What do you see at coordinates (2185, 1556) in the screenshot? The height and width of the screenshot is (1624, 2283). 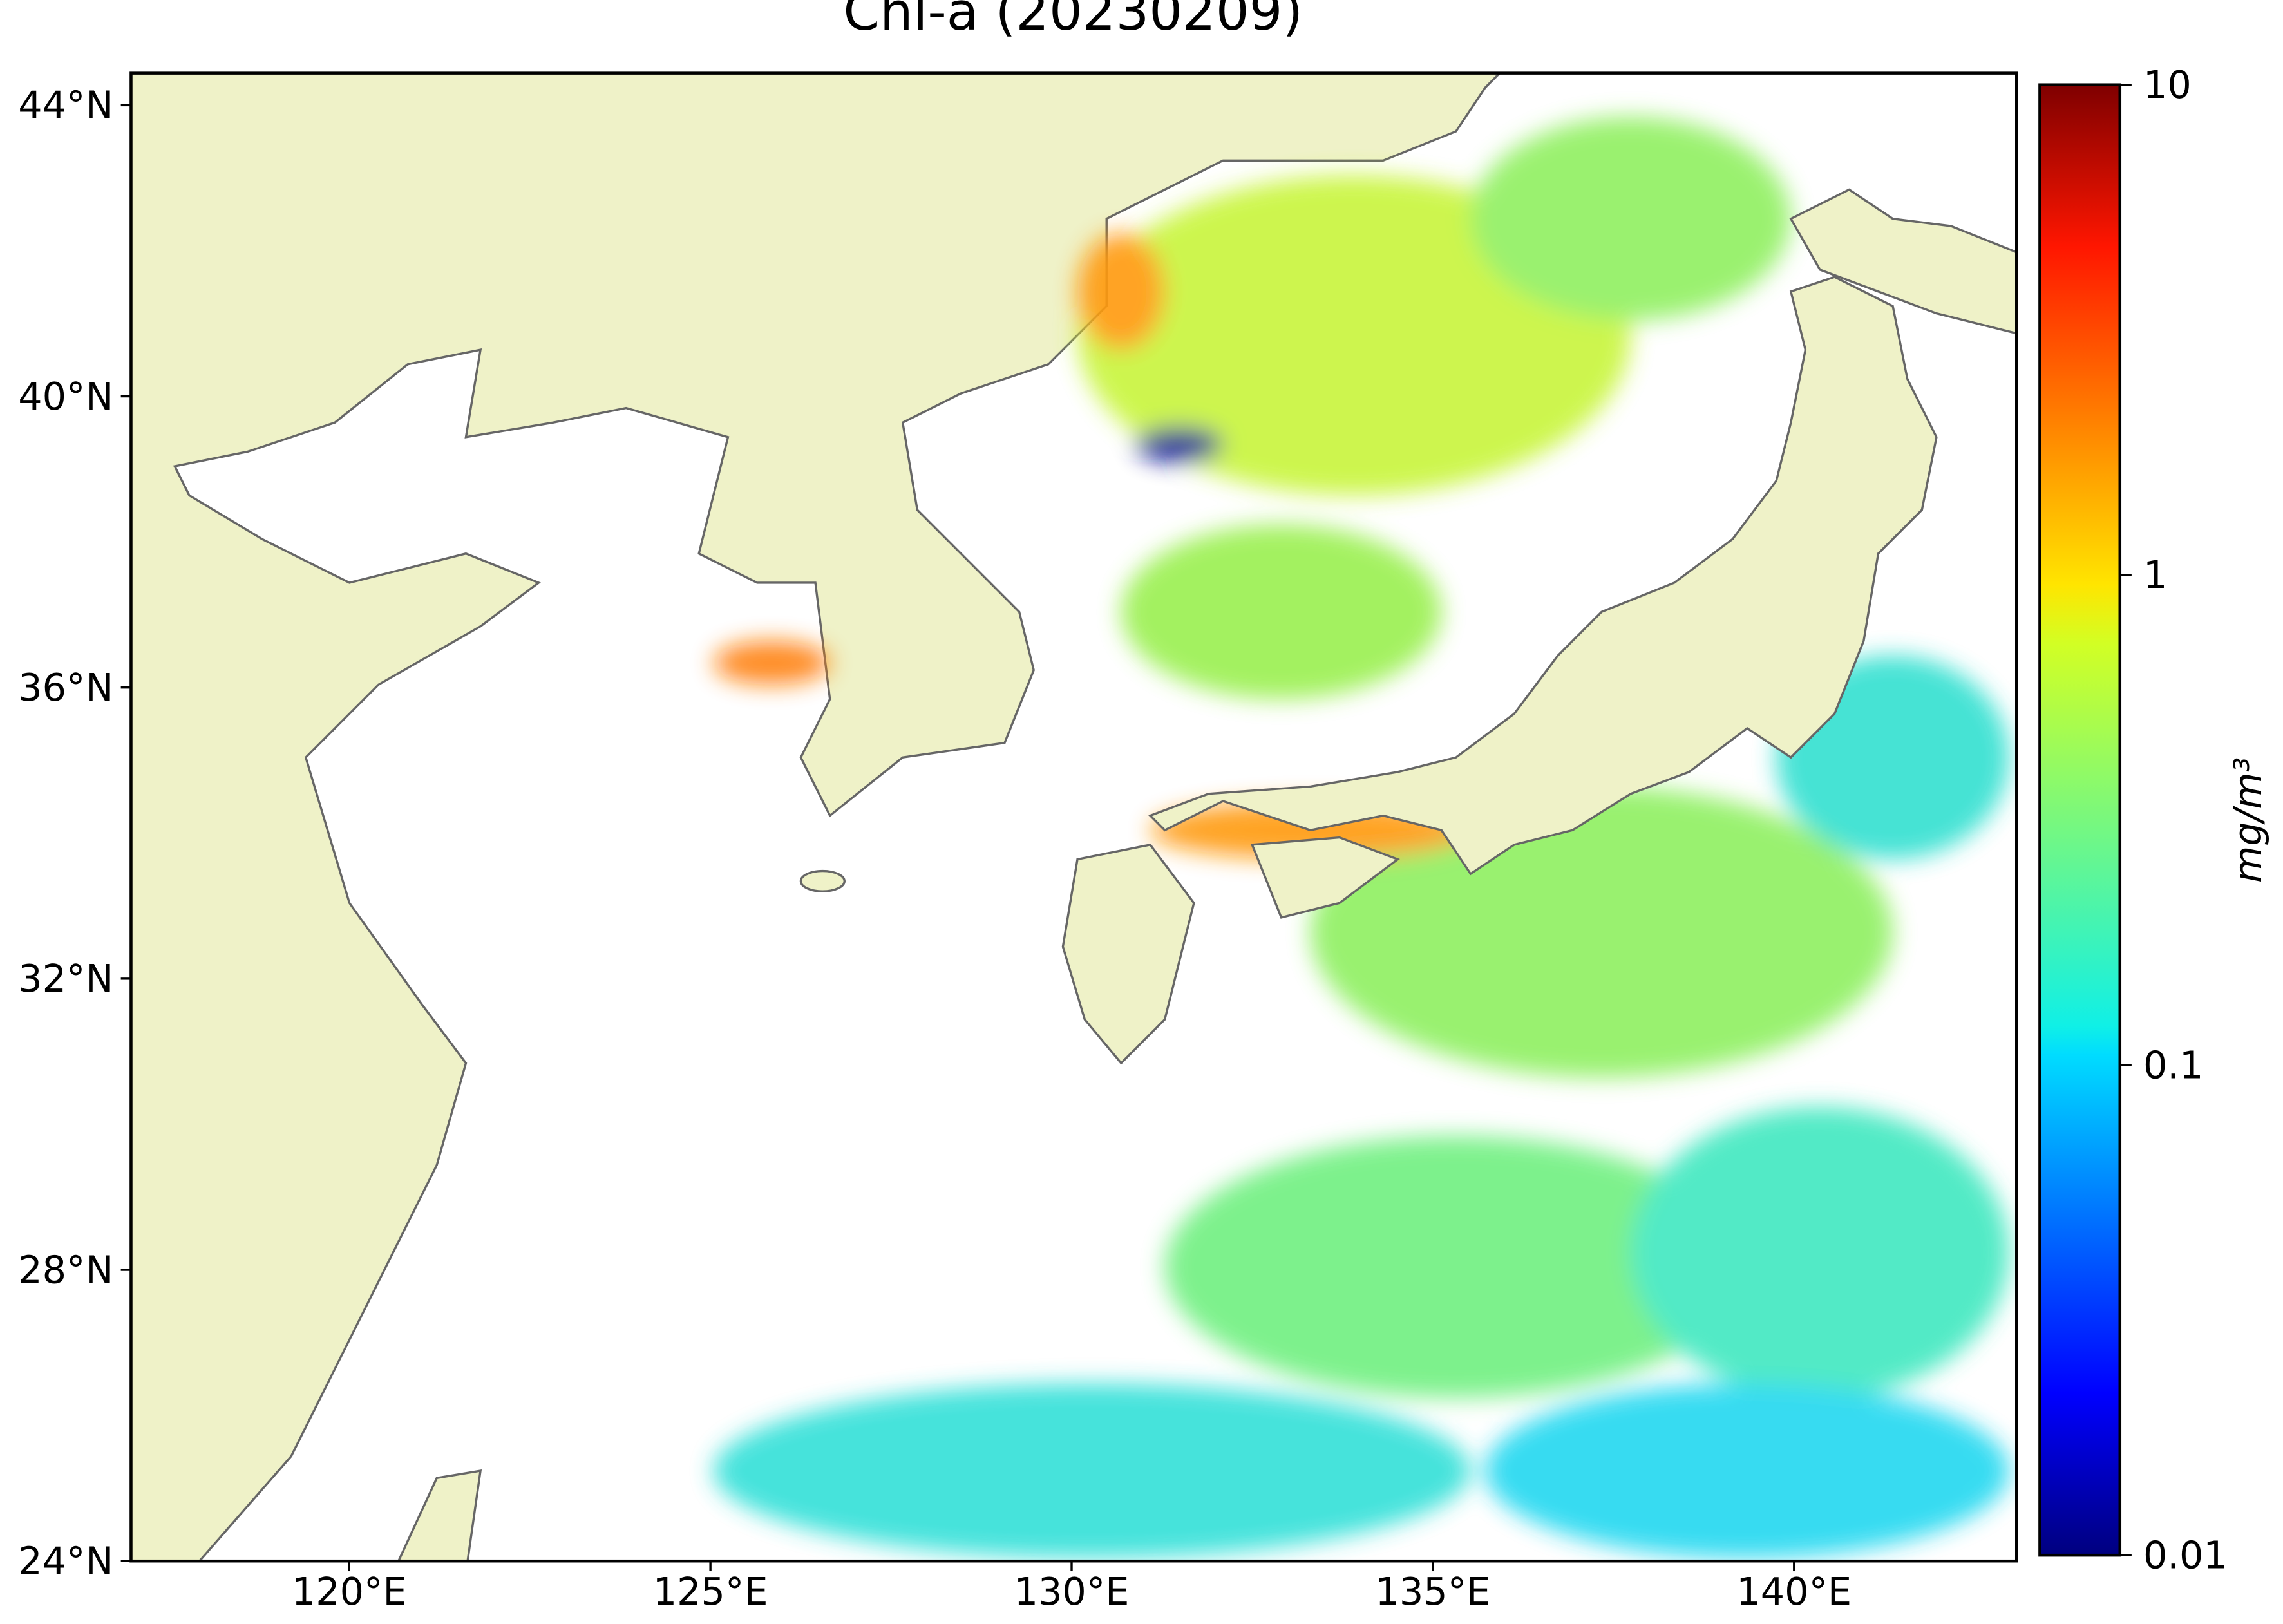 I see `colorbar-tick-label: 0.01` at bounding box center [2185, 1556].